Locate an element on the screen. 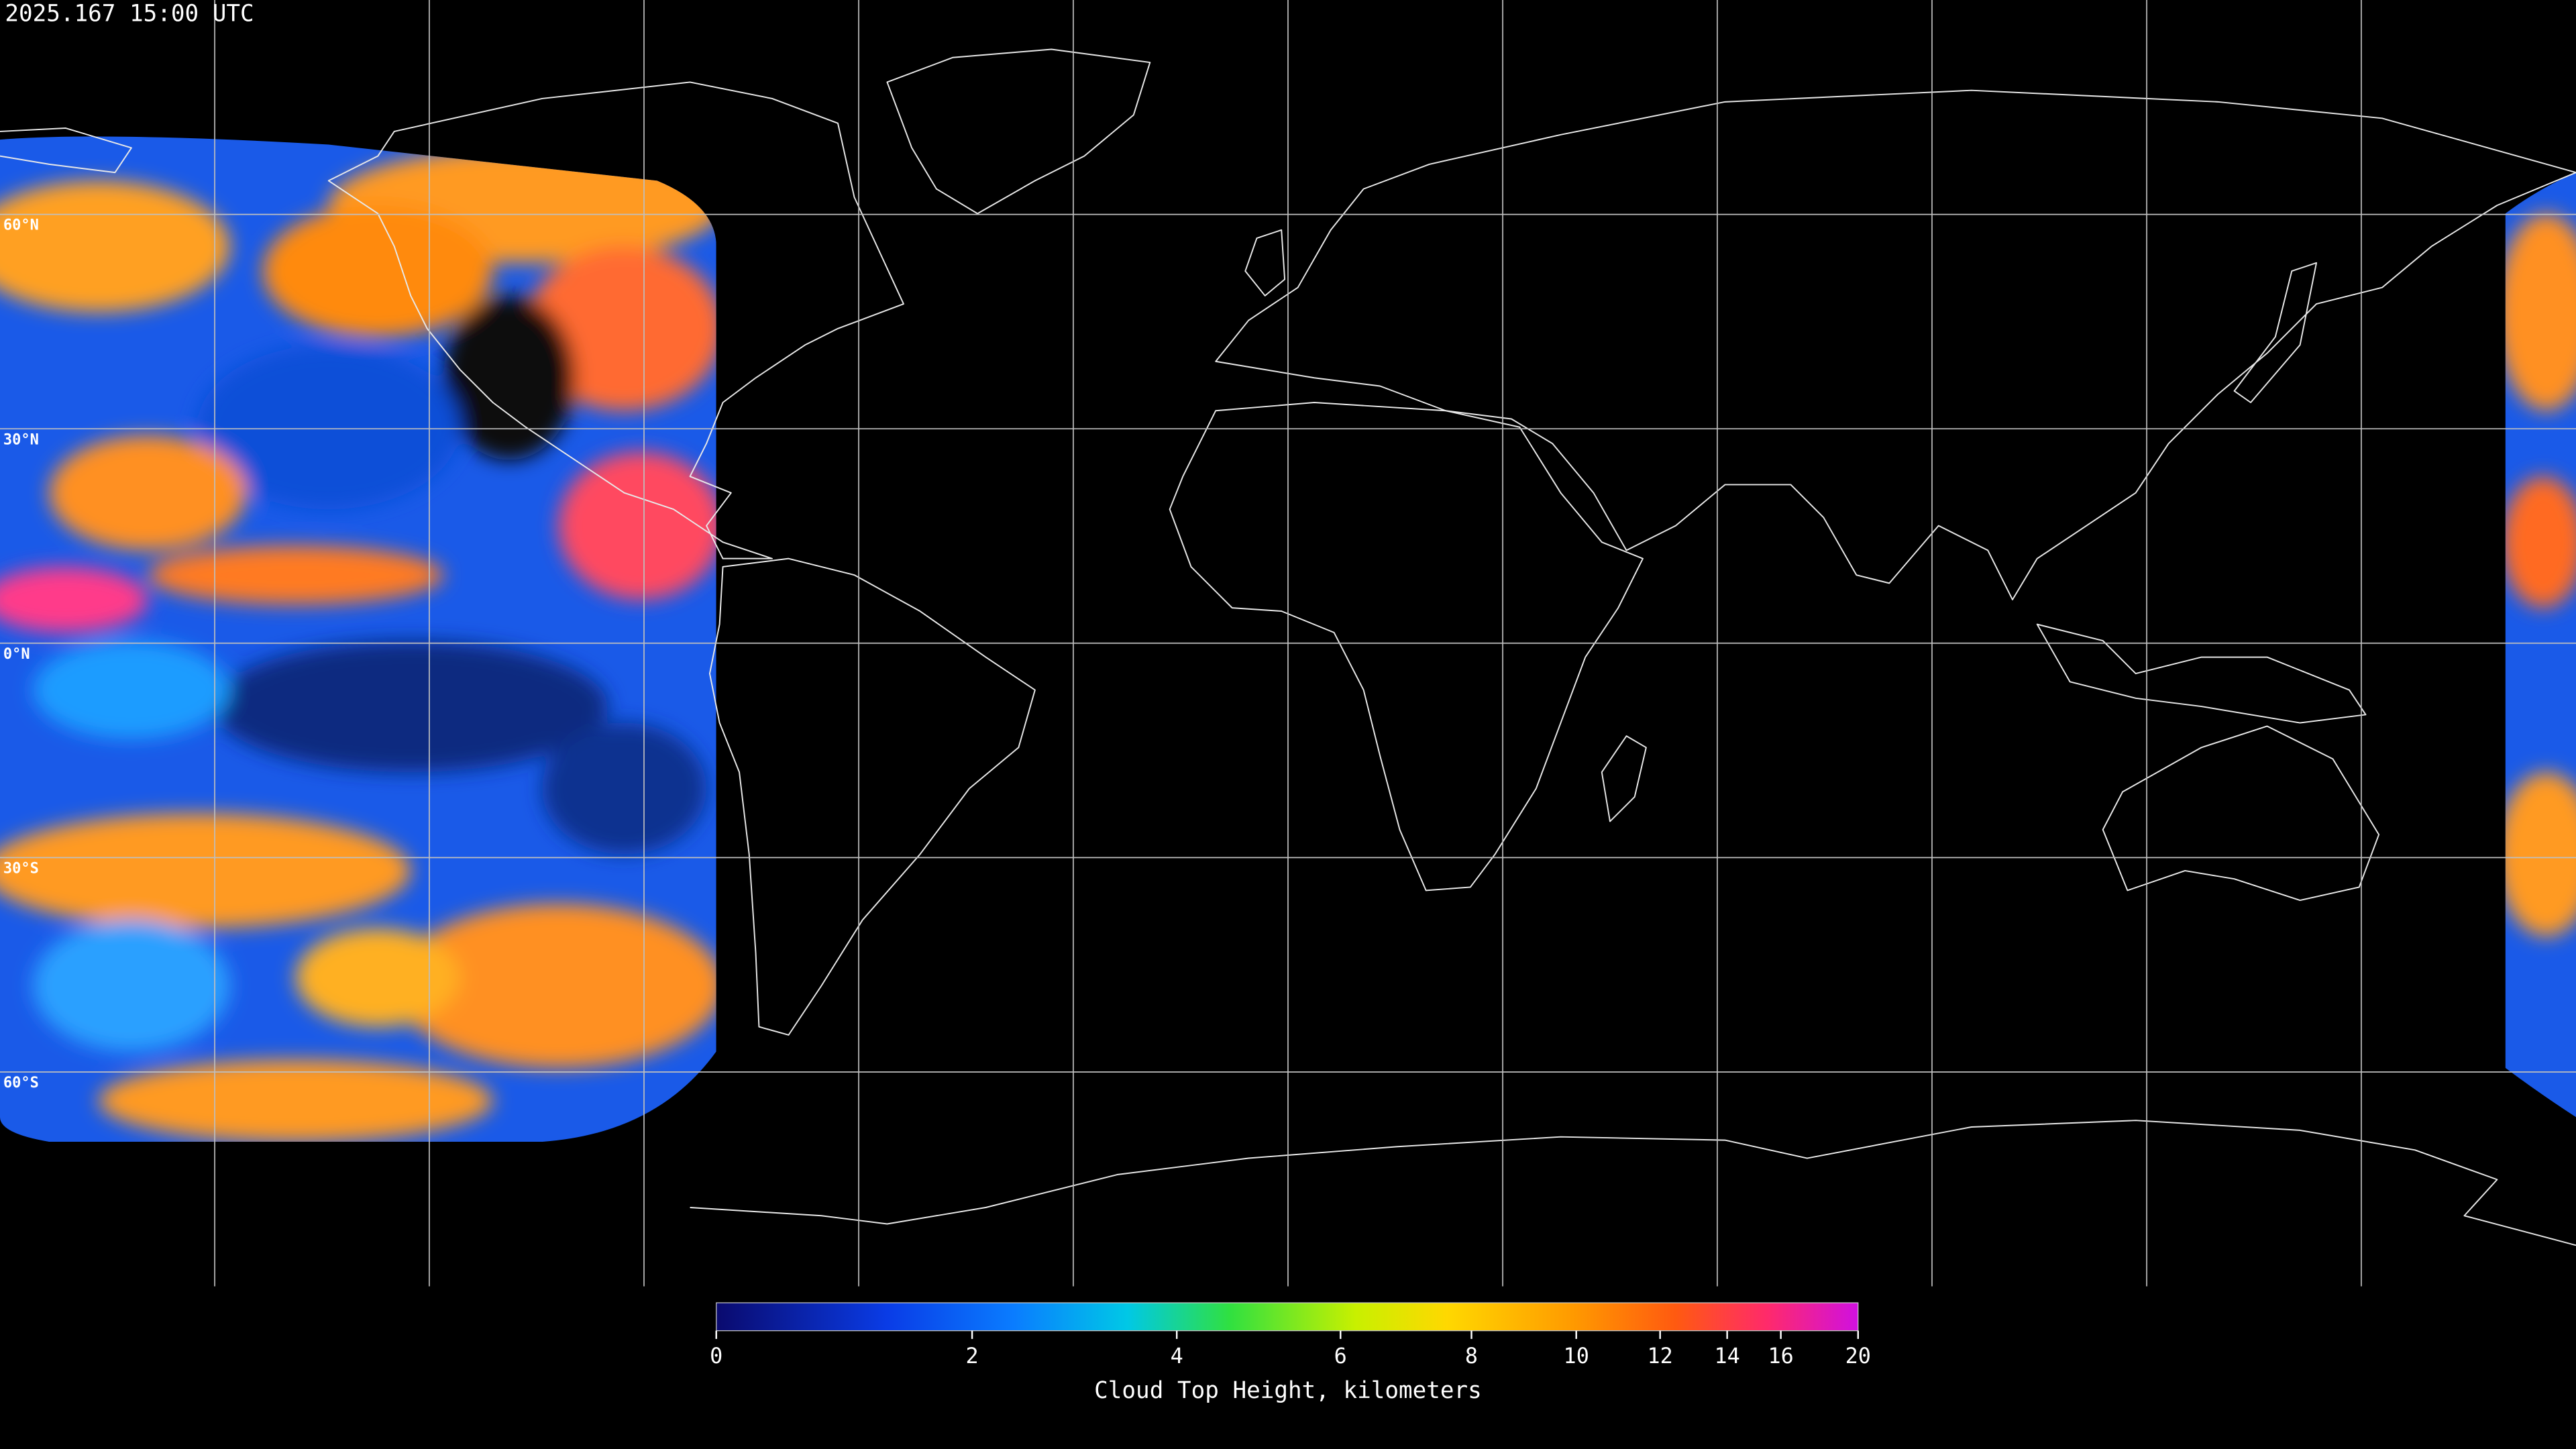 The width and height of the screenshot is (2576, 1449). colorbar-tick-label: 20 is located at coordinates (1858, 1355).